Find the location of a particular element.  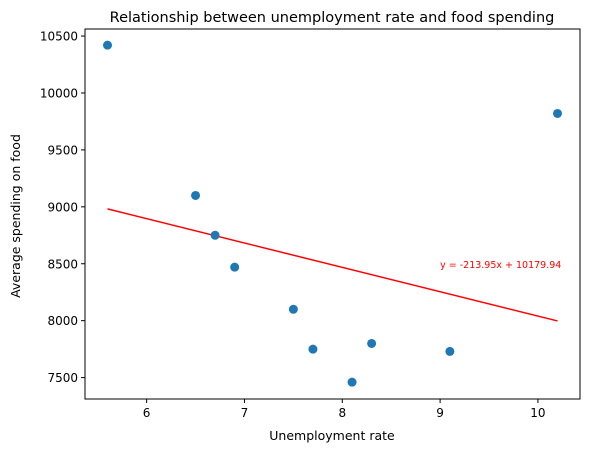

x-axis-label: Unemployment rate is located at coordinates (332, 435).